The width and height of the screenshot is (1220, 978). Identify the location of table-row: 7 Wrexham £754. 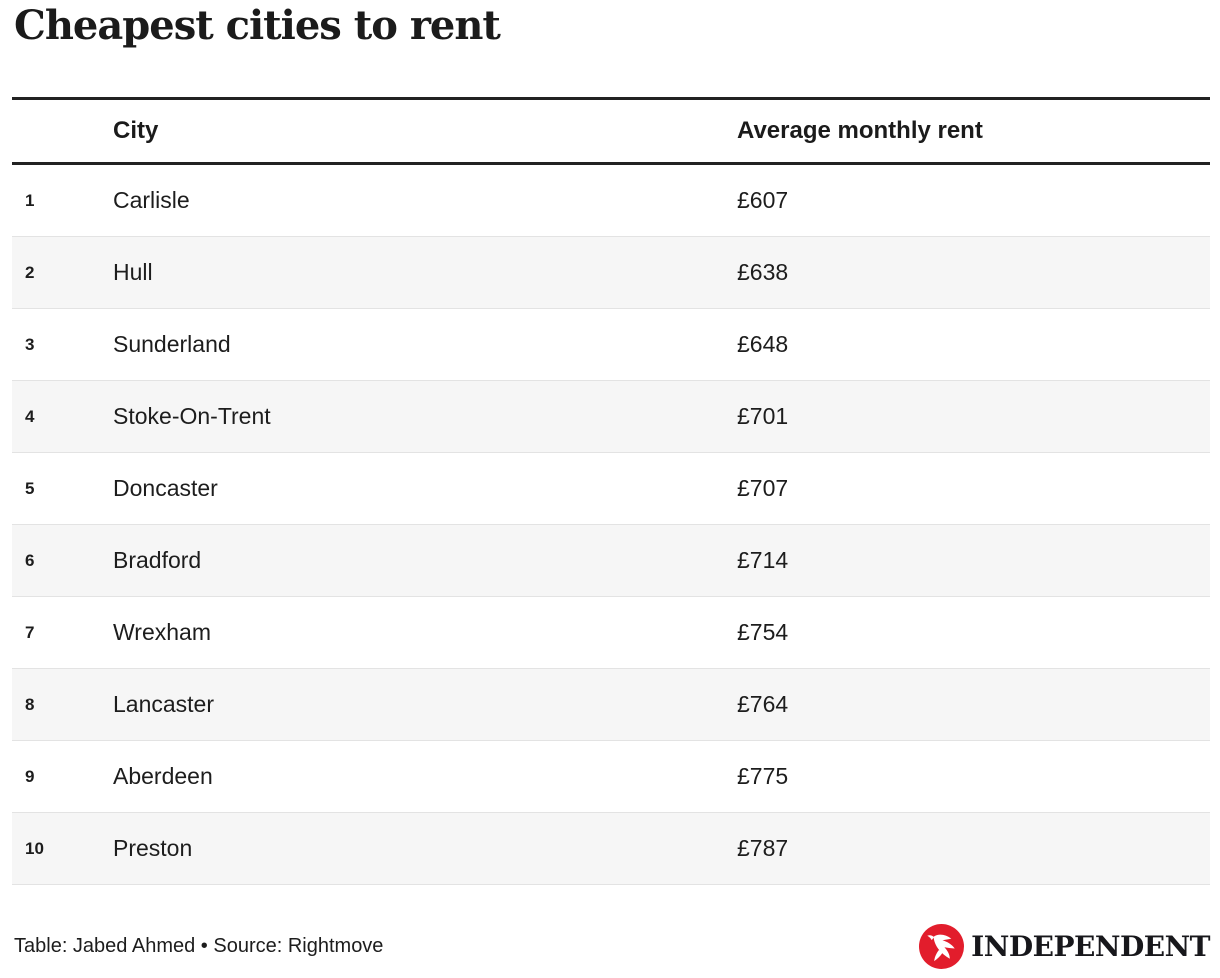
(611, 633).